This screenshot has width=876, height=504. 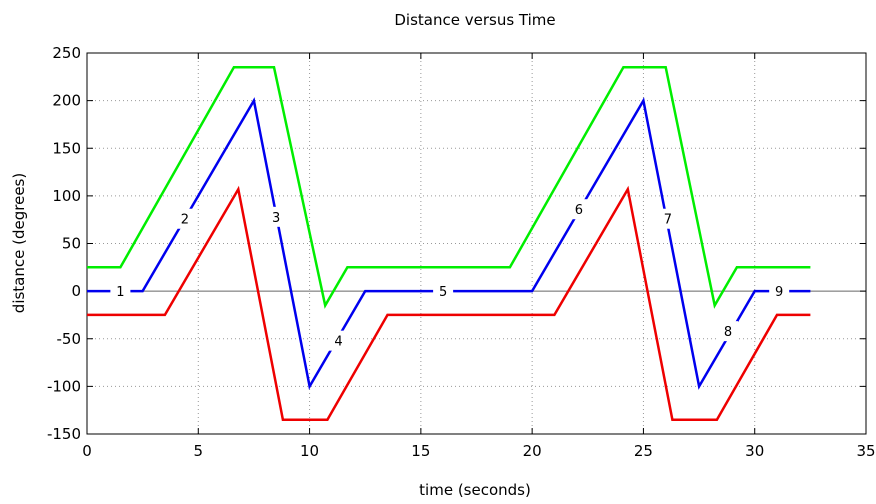 I want to click on annotation-label: 8, so click(x=728, y=332).